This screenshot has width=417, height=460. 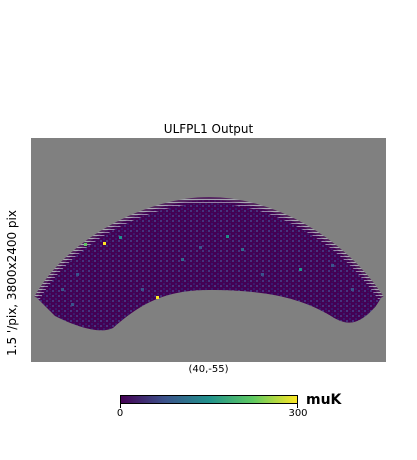 I want to click on colorbar-min-label: 0, so click(x=120, y=413).